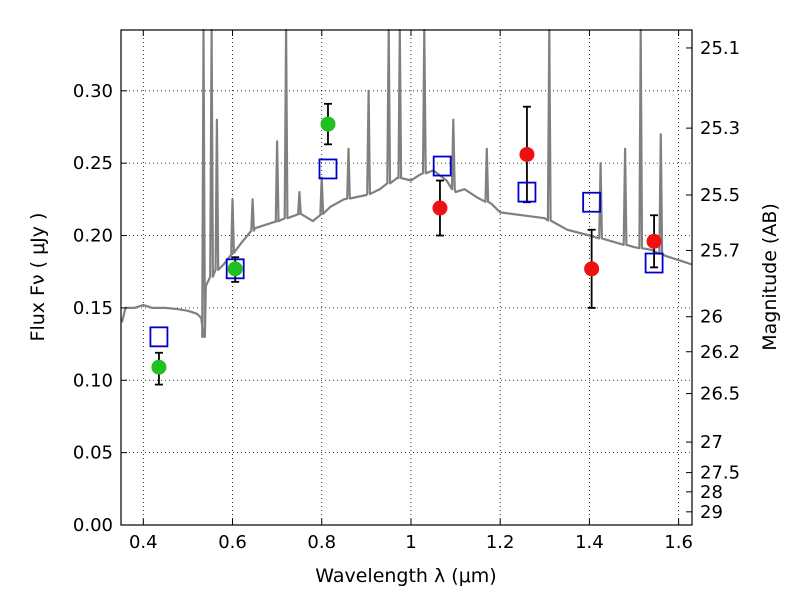 The height and width of the screenshot is (600, 800). I want to click on y2-tick-label: 25.5, so click(720, 195).